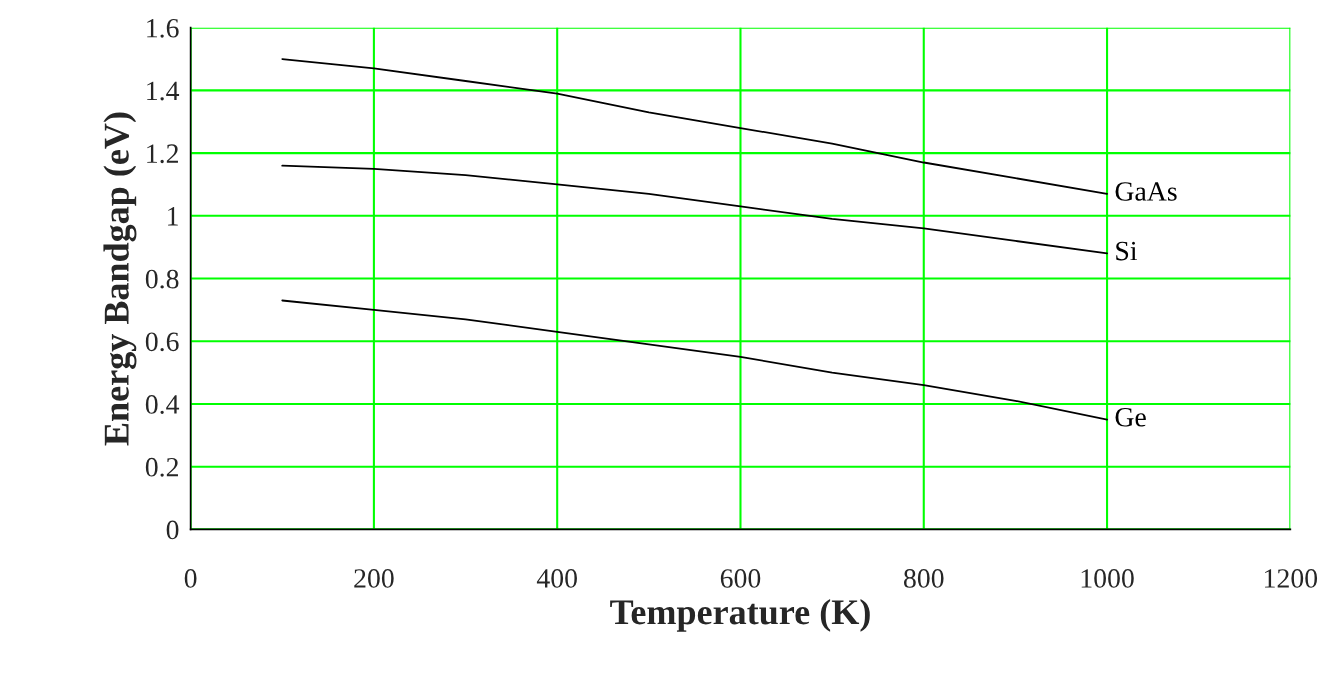 Image resolution: width=1333 pixels, height=692 pixels. Describe the element at coordinates (120, 279) in the screenshot. I see `y-axis-title: Energy Bandgap (eV)` at that location.